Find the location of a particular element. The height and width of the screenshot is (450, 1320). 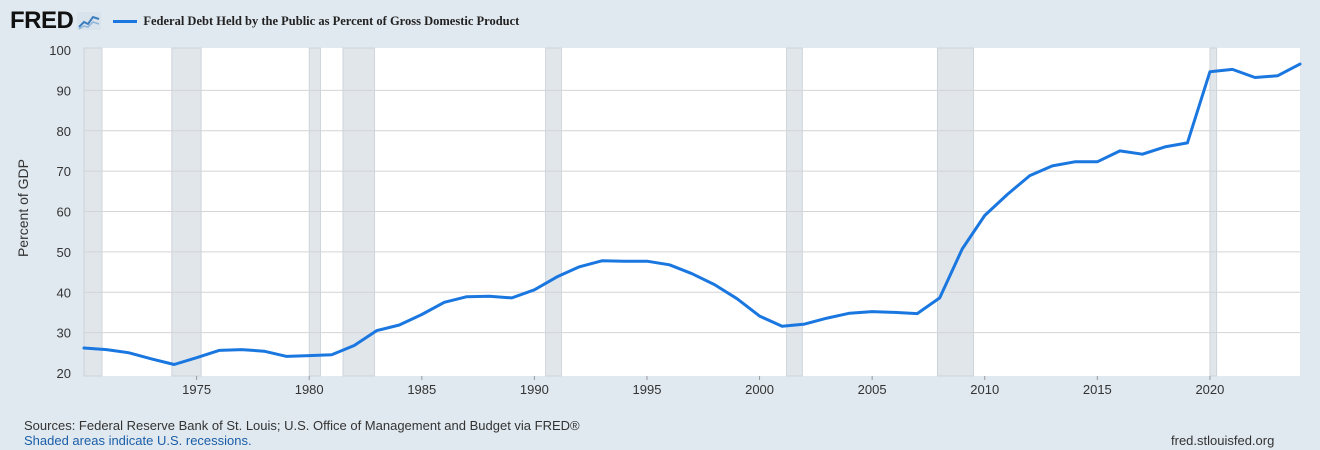

y-tick-label: 90 is located at coordinates (64, 90).